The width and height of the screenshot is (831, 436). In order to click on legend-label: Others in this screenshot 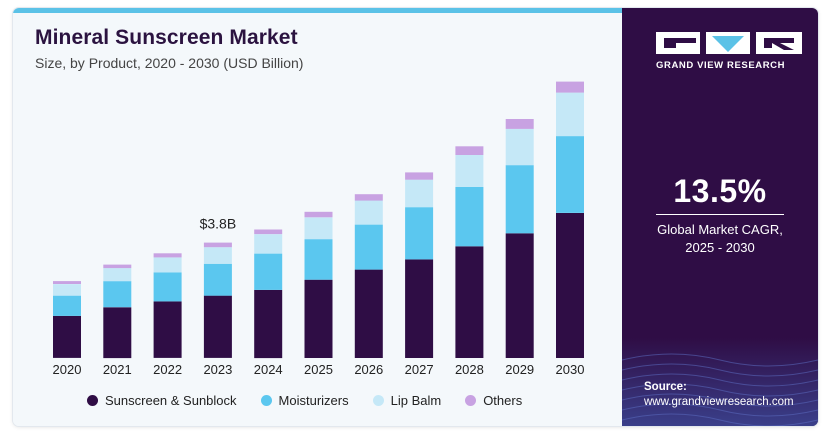, I will do `click(503, 400)`.